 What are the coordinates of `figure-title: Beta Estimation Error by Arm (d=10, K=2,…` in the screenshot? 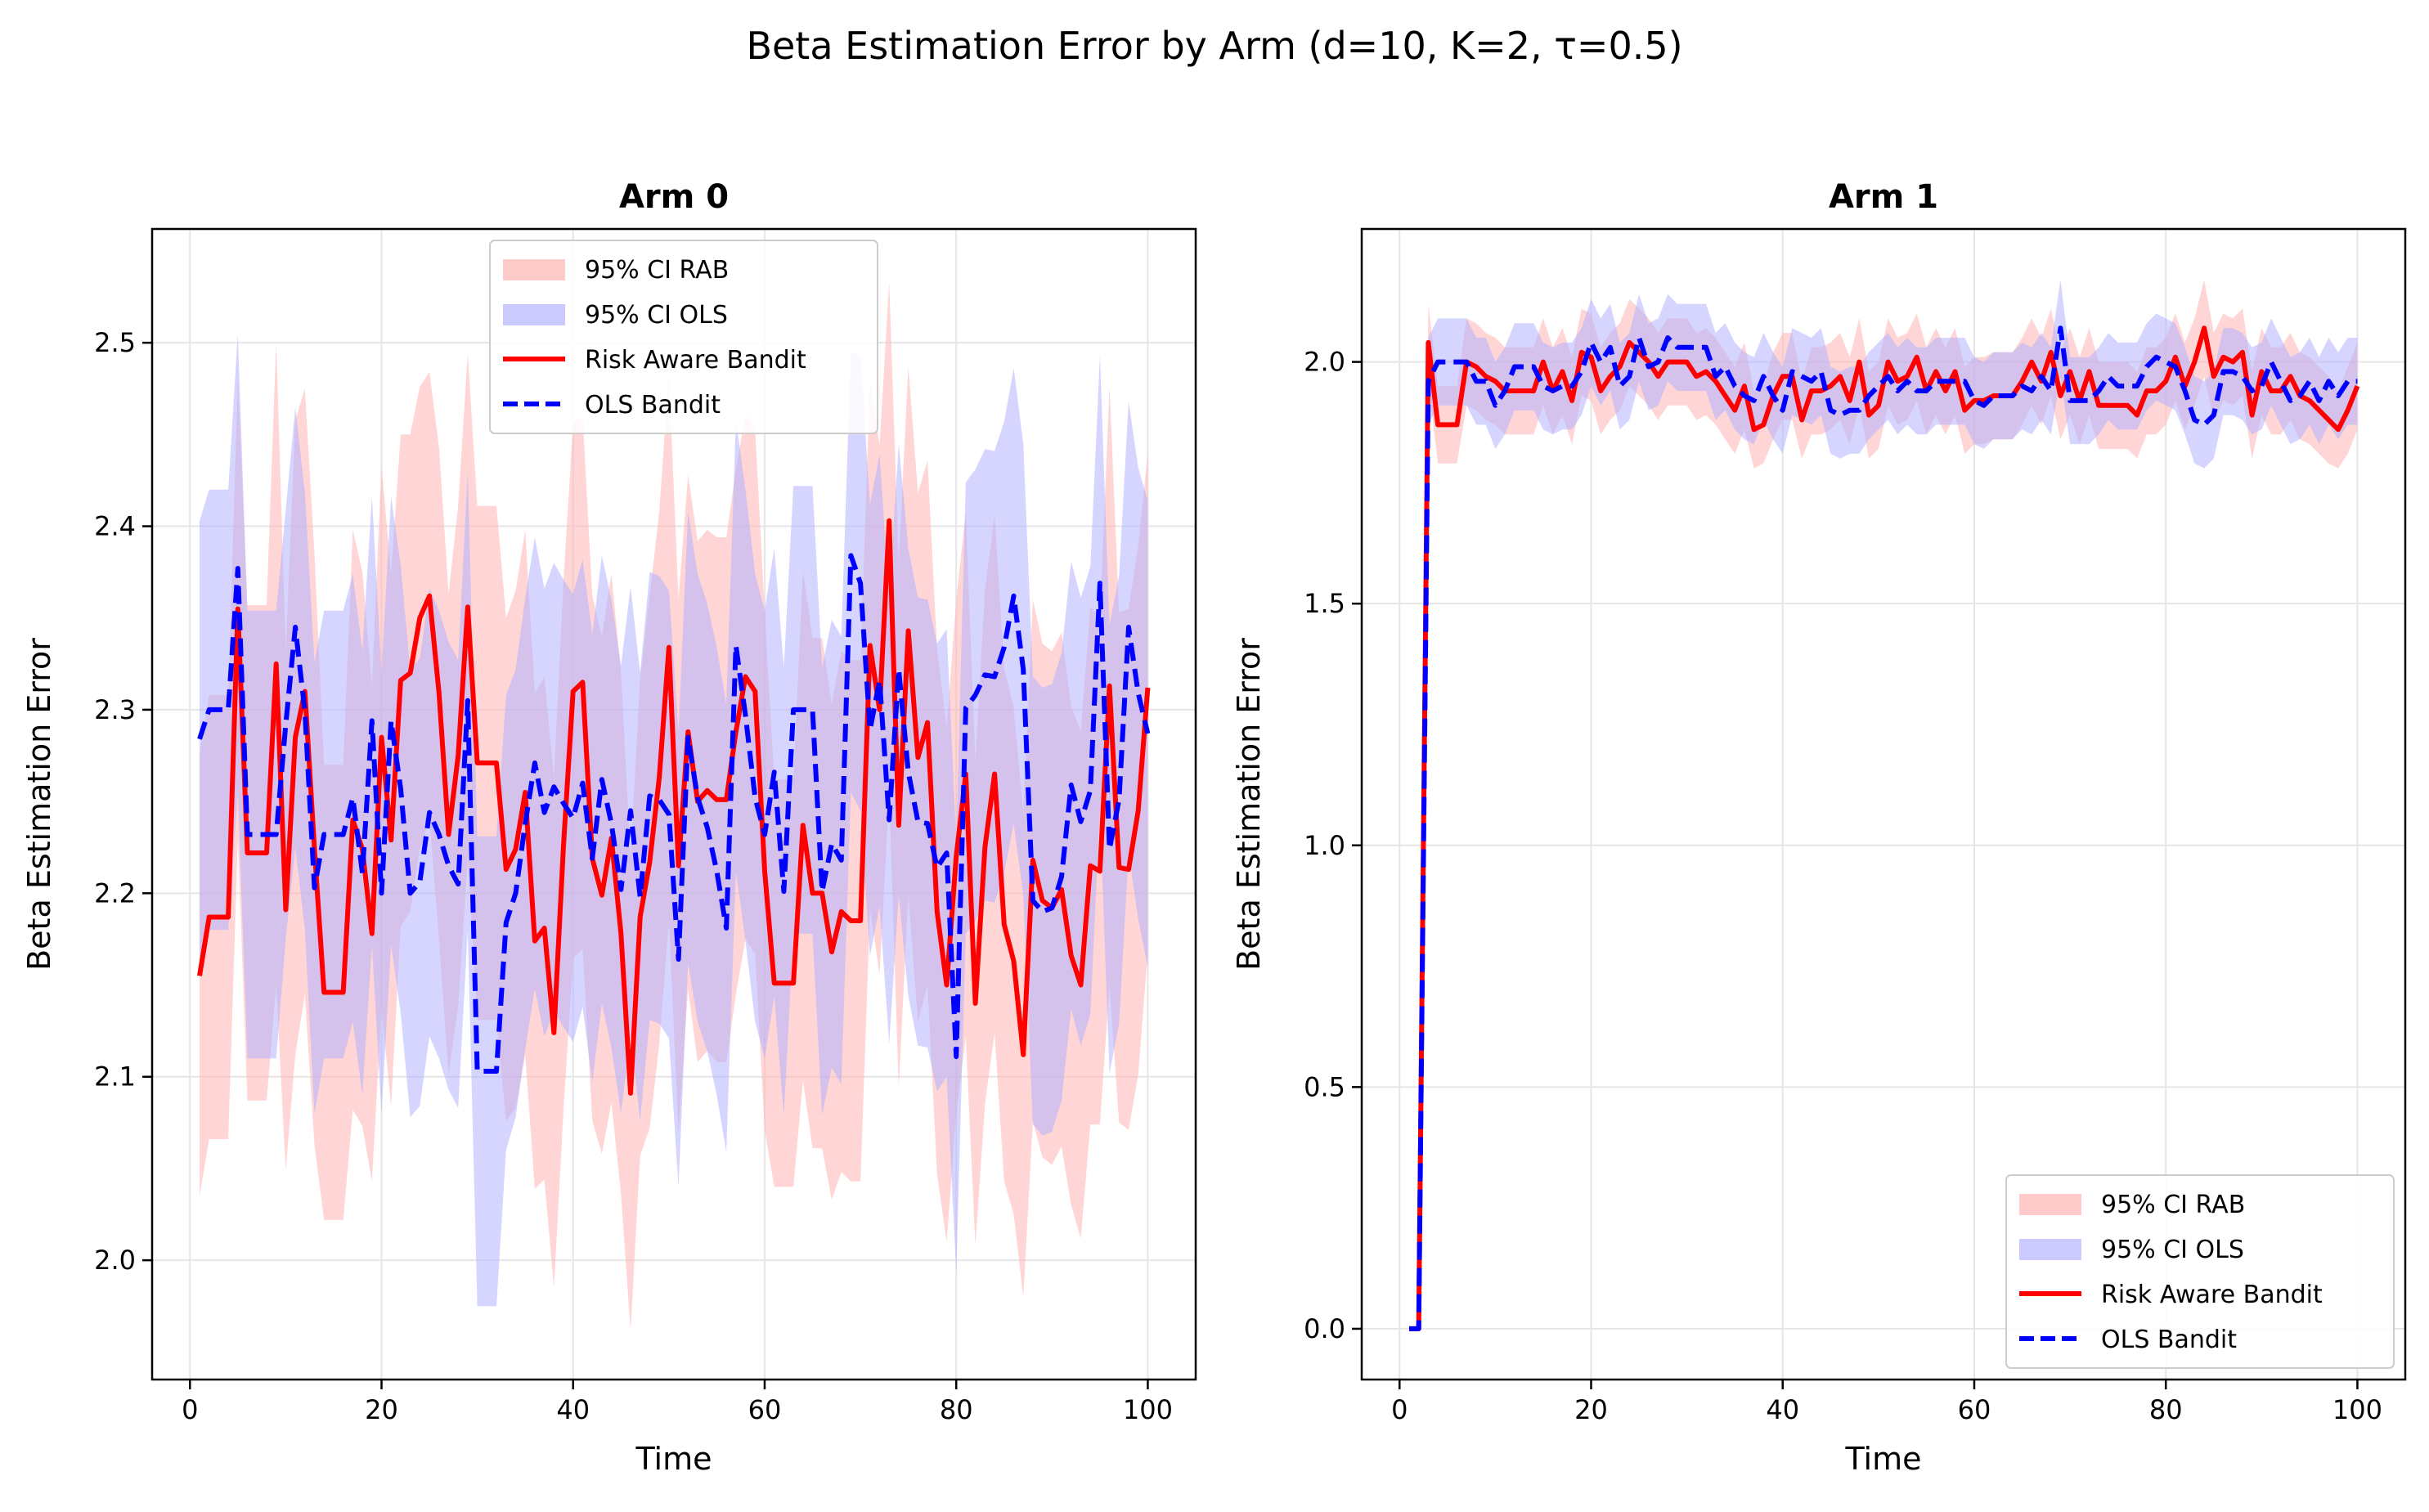 It's located at (1214, 46).